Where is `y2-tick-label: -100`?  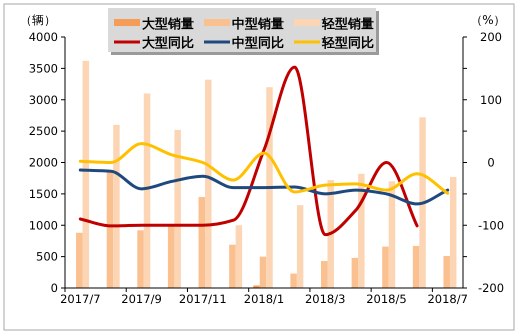 y2-tick-label: -100 is located at coordinates (491, 225).